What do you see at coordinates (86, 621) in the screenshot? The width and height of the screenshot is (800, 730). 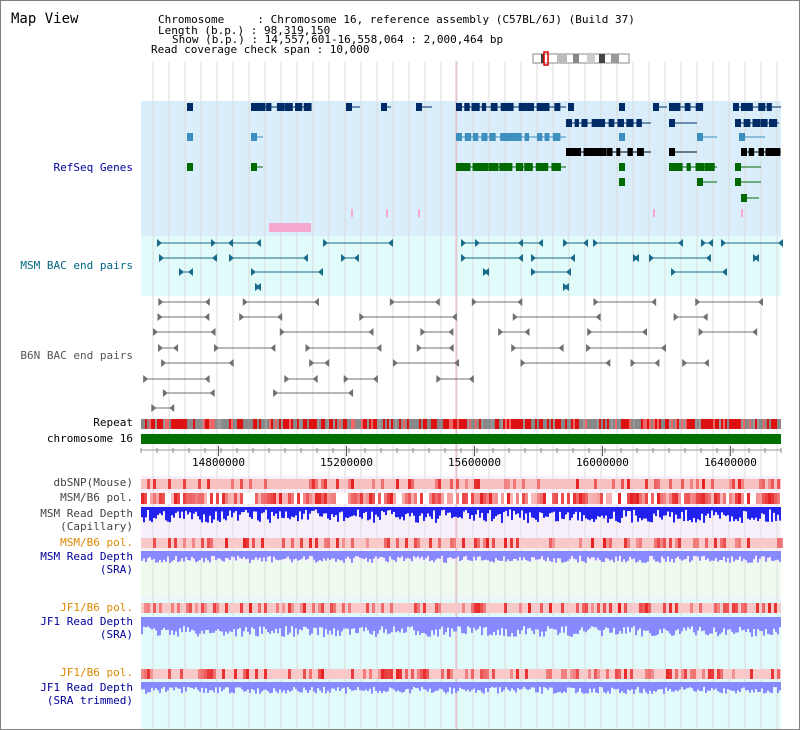 I see `track-label-jf1-depth-sra: JF1 Read Depth` at bounding box center [86, 621].